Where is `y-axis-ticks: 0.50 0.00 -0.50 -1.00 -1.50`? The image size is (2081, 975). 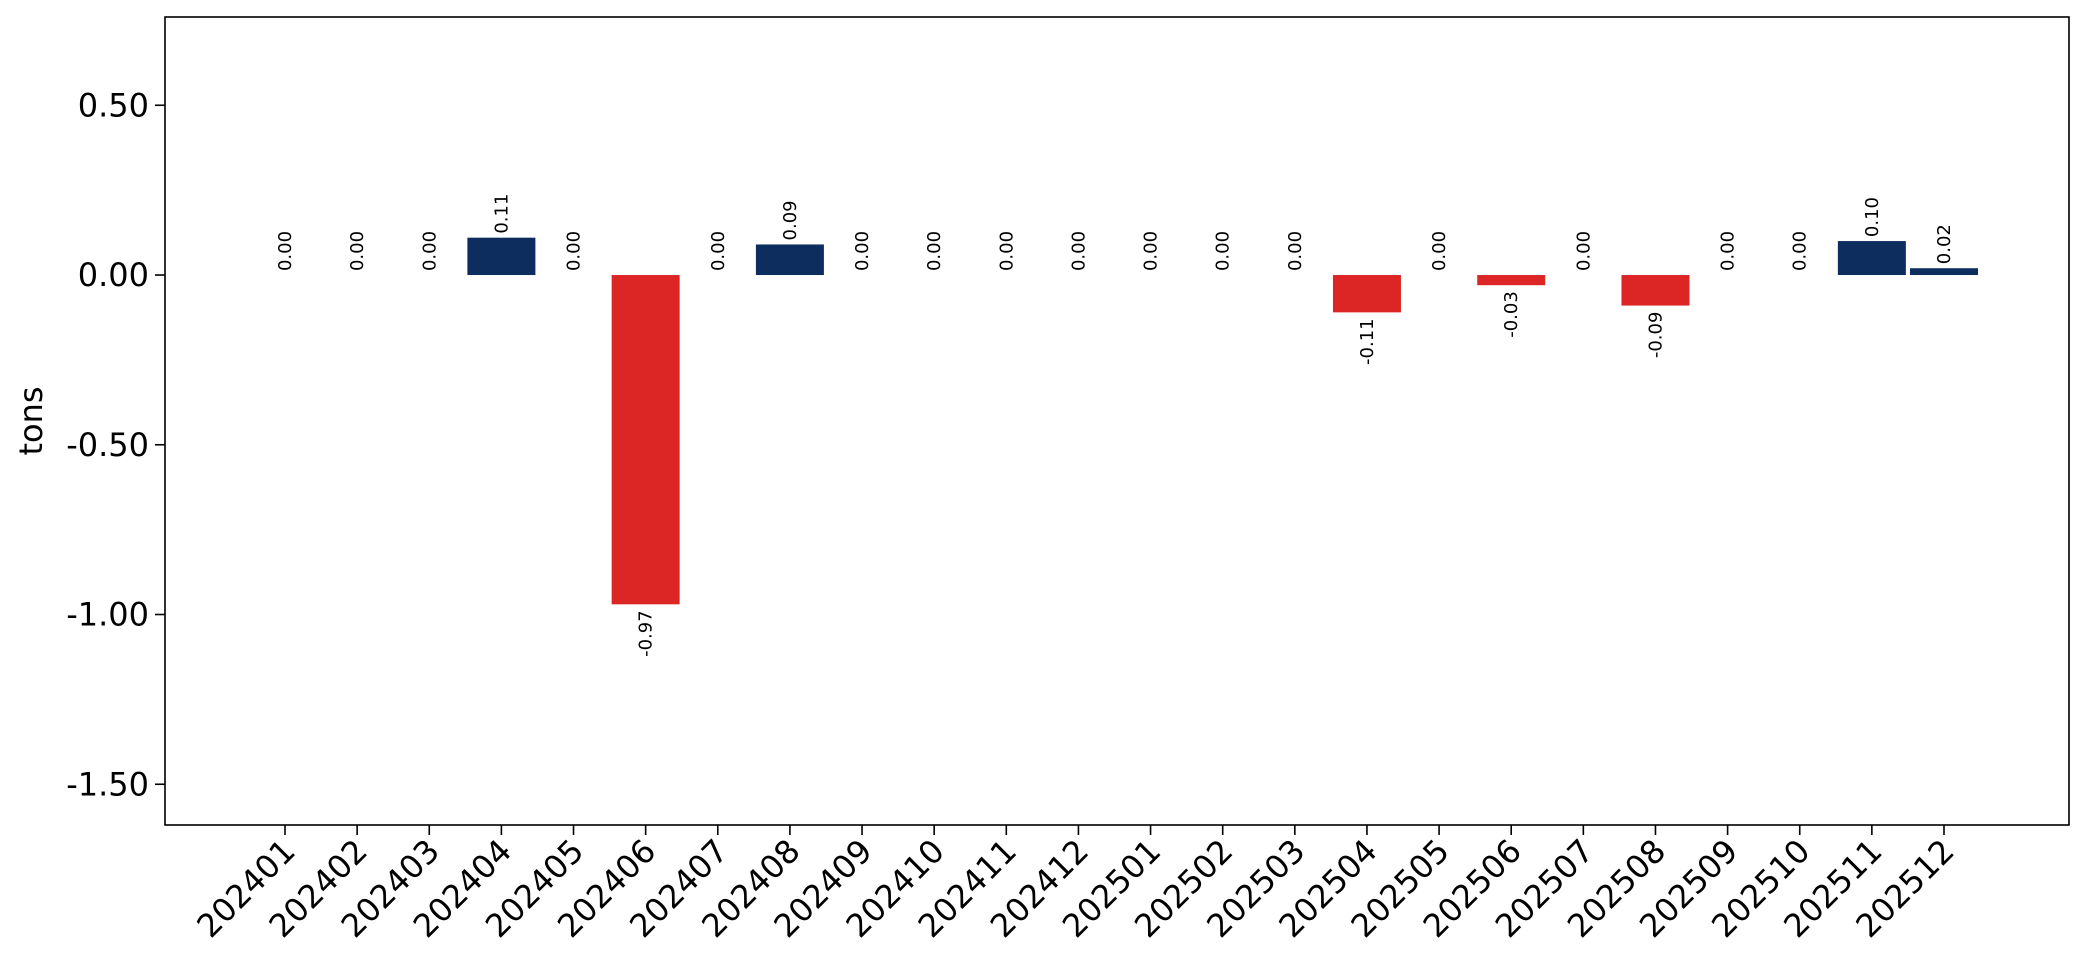 y-axis-ticks: 0.50 0.00 -0.50 -1.00 -1.50 is located at coordinates (115, 444).